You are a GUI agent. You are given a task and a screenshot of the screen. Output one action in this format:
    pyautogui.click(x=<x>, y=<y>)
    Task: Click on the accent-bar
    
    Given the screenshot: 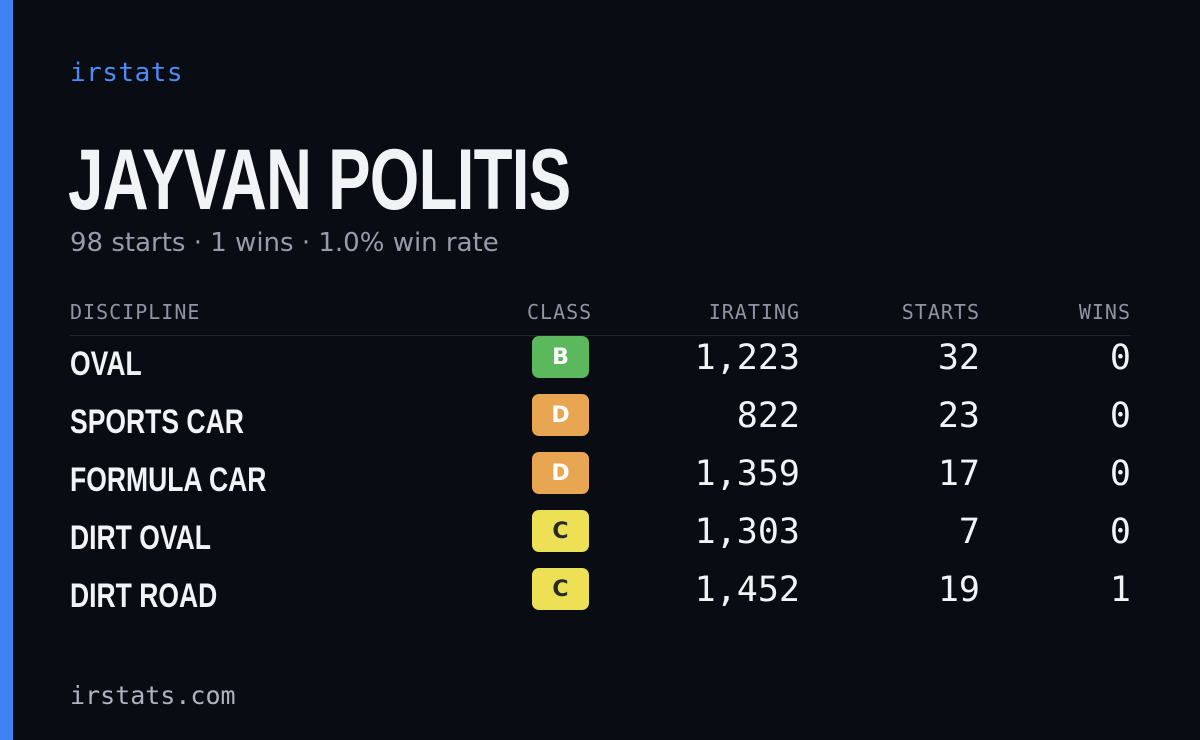 What is the action you would take?
    pyautogui.click(x=6, y=370)
    